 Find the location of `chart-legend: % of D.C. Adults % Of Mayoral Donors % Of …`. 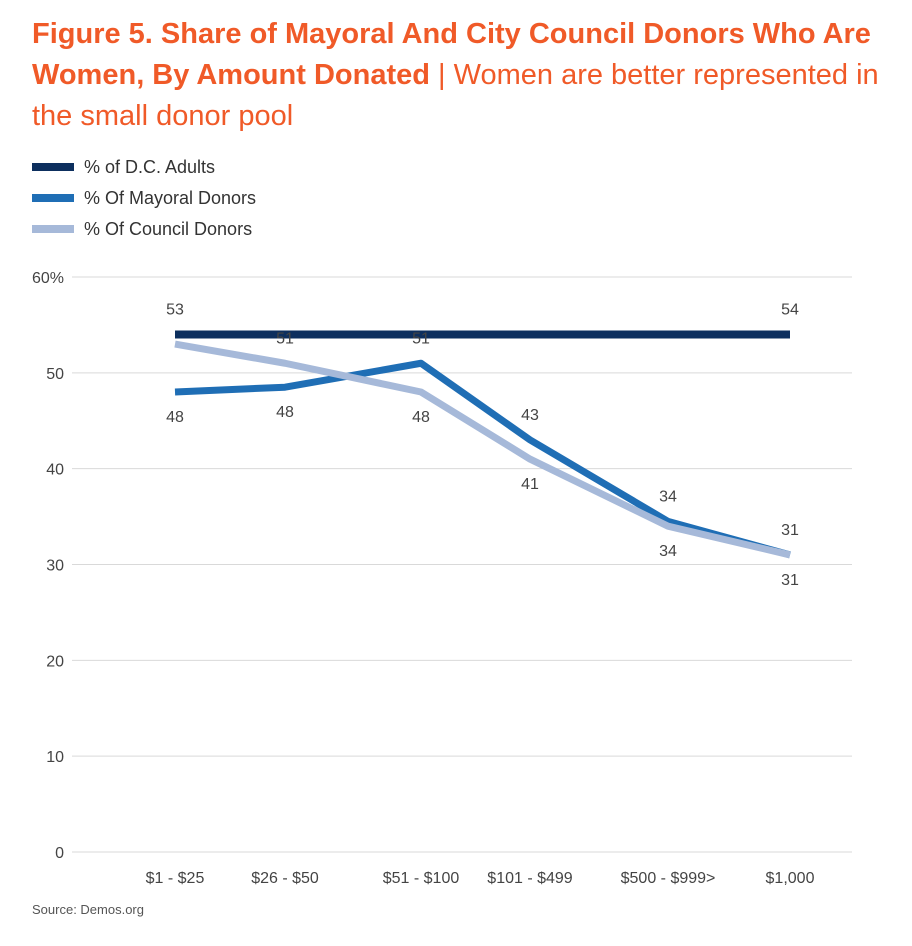

chart-legend: % of D.C. Adults % Of Mayoral Donors % Of … is located at coordinates (144, 198).